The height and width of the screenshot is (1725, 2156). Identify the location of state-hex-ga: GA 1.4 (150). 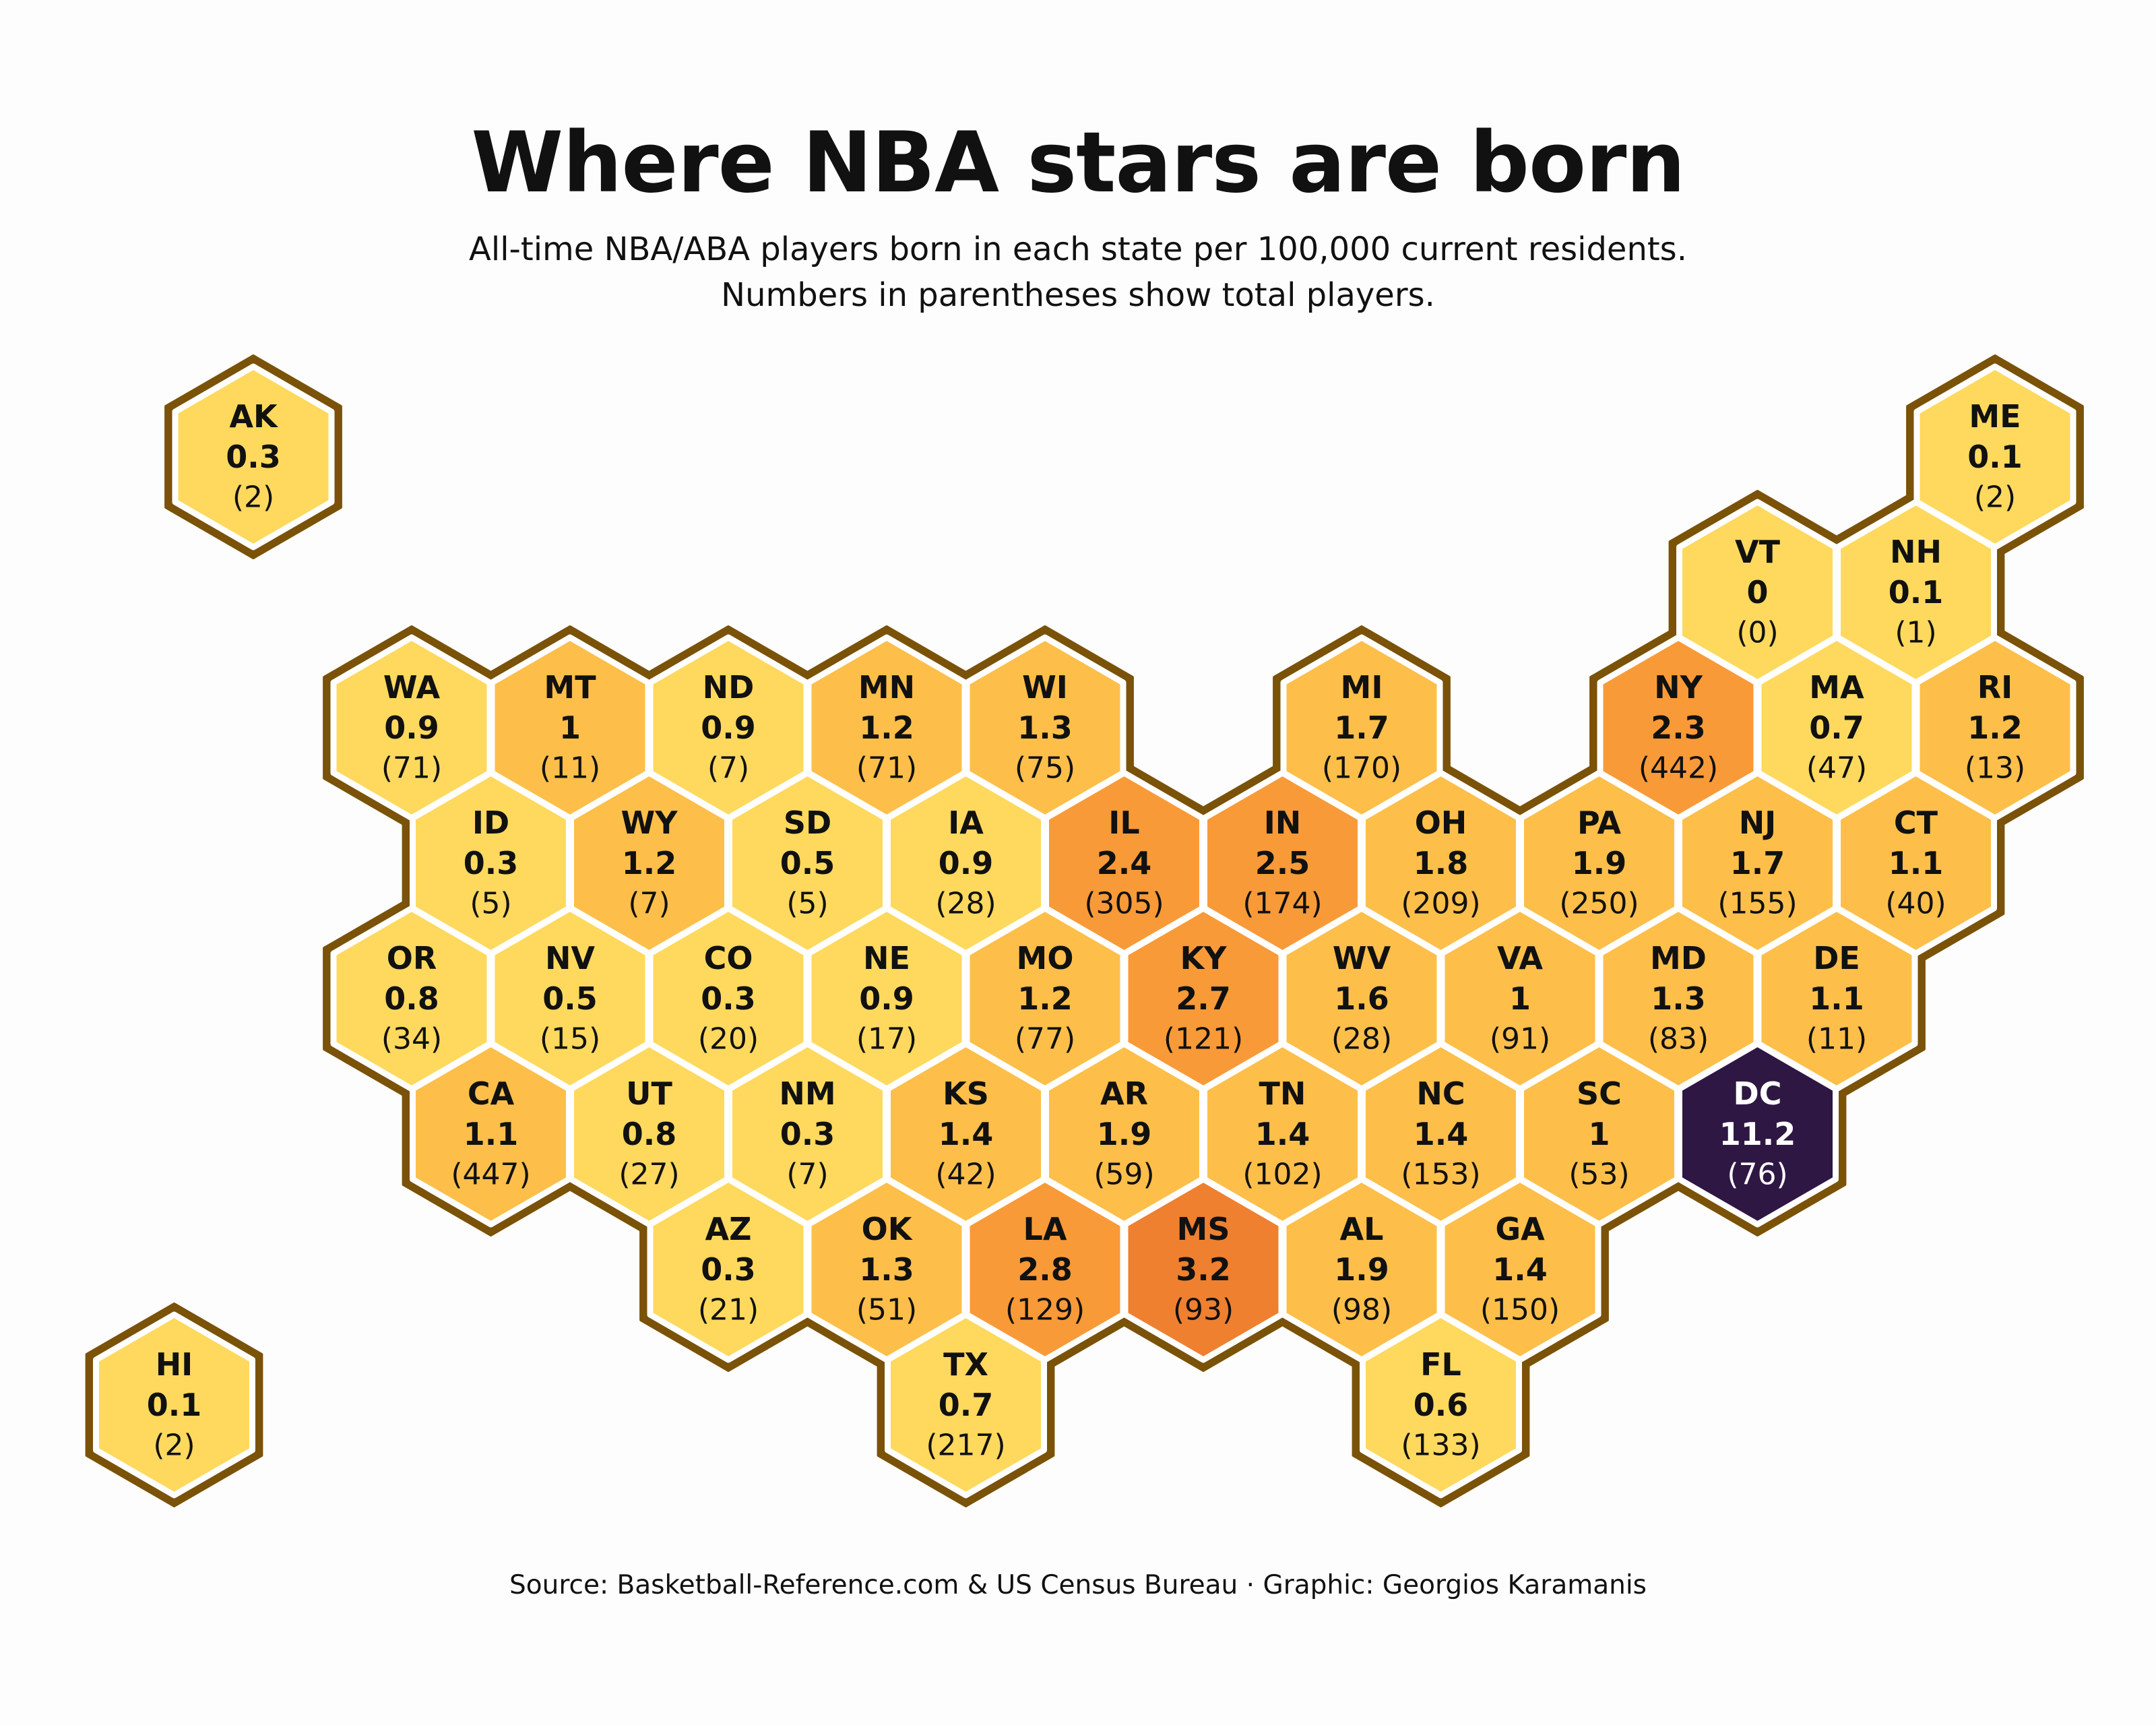
(1520, 1269).